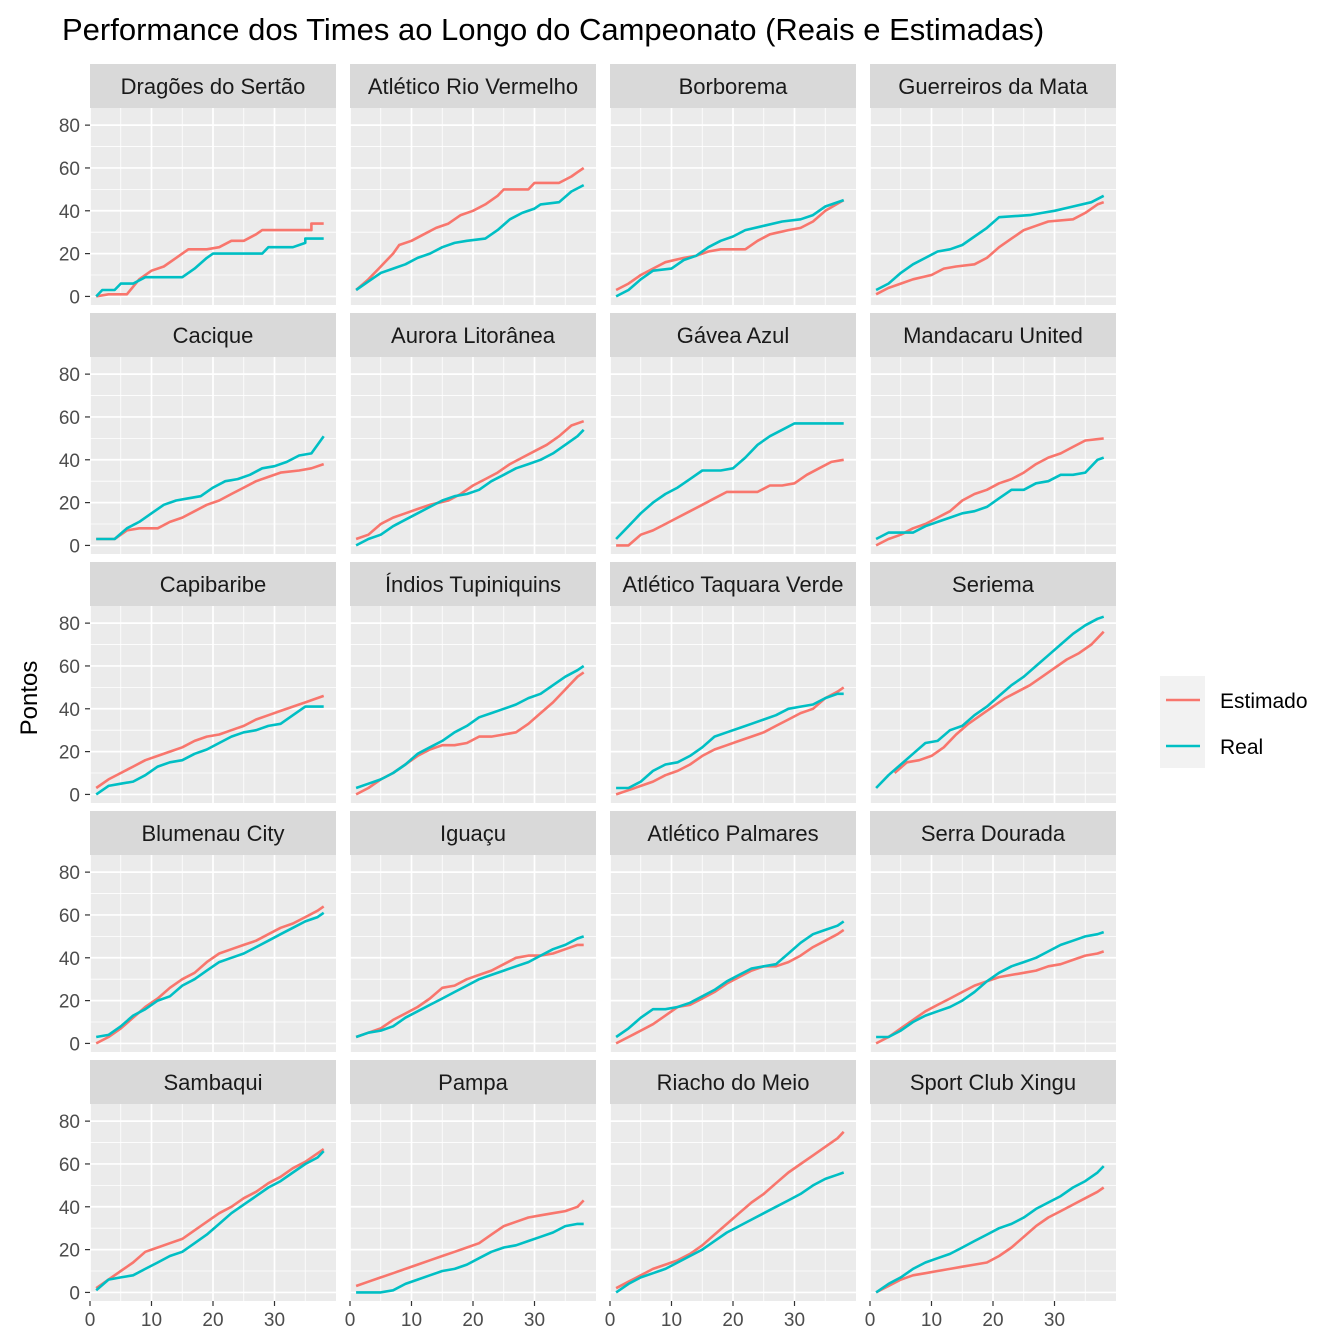  What do you see at coordinates (212, 682) in the screenshot?
I see `facet-panel: Capibaribe` at bounding box center [212, 682].